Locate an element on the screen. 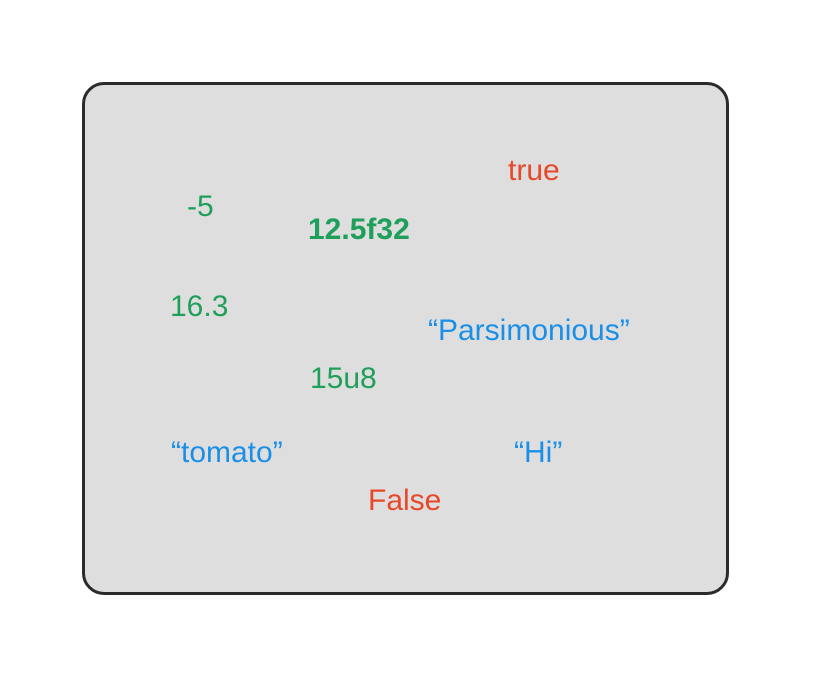 The width and height of the screenshot is (814, 680). value-hi: “Hi” is located at coordinates (538, 452).